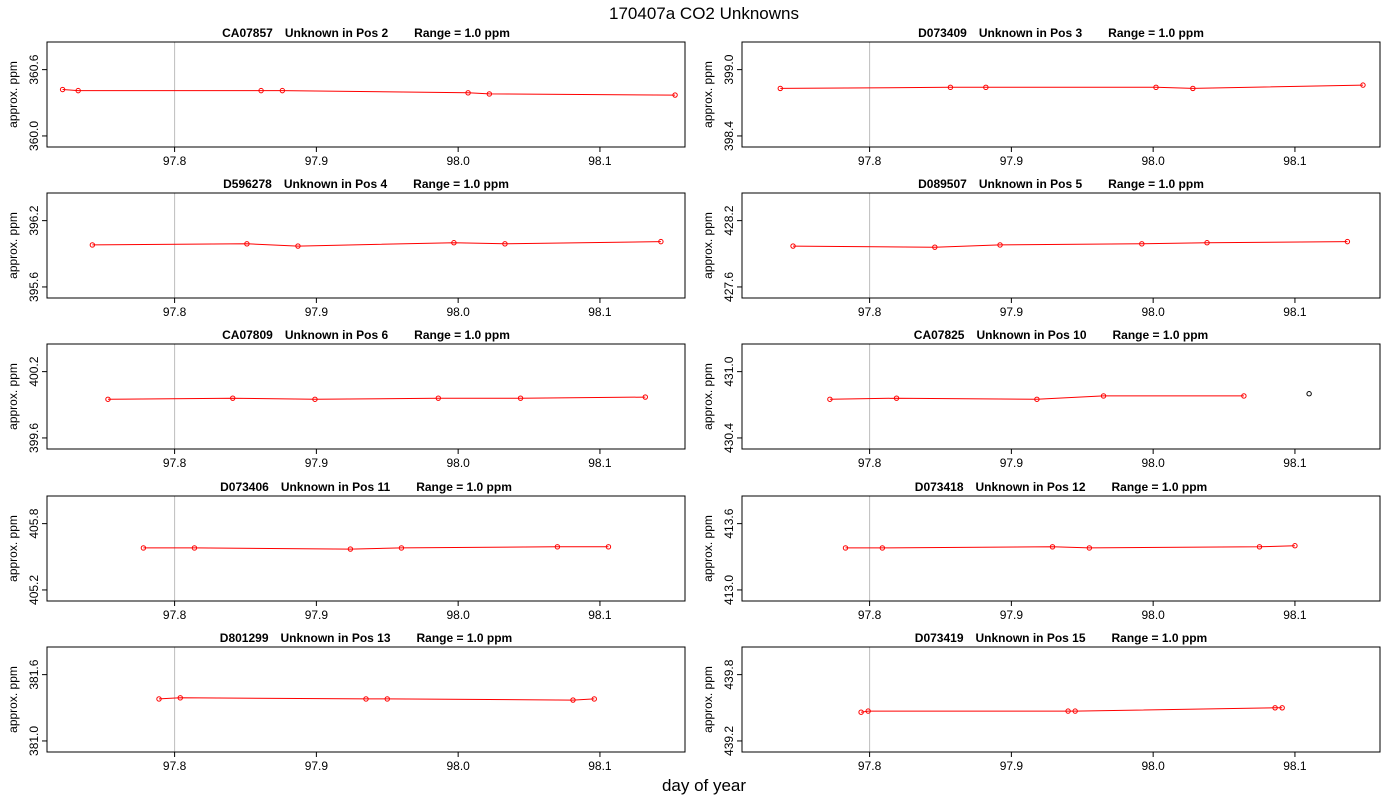 This screenshot has height=800, width=1400. Describe the element at coordinates (729, 438) in the screenshot. I see `y-tick-label: 430.4` at that location.